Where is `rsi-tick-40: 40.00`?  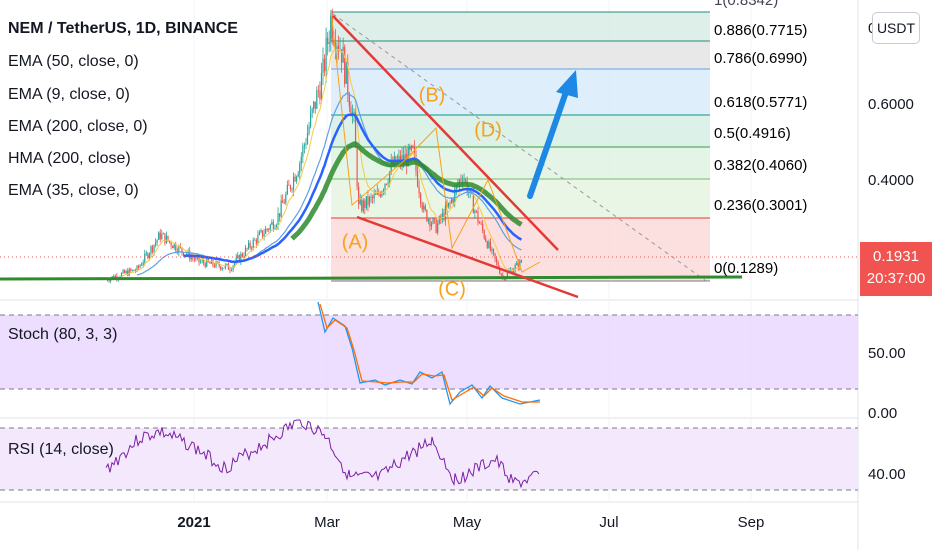
rsi-tick-40: 40.00 is located at coordinates (887, 474).